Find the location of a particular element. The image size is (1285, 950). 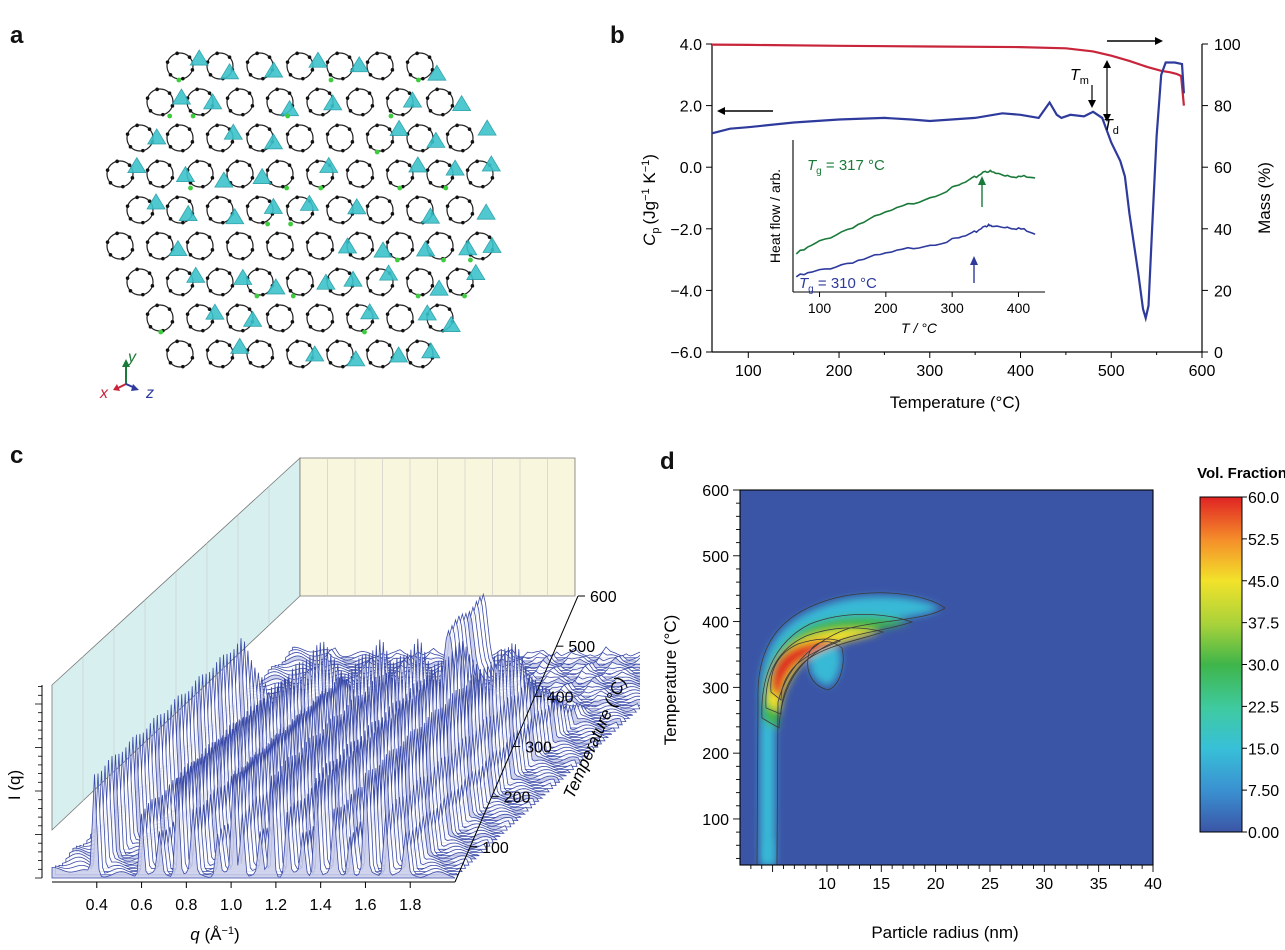

chart-d-x-tick-label: 10 is located at coordinates (827, 884).